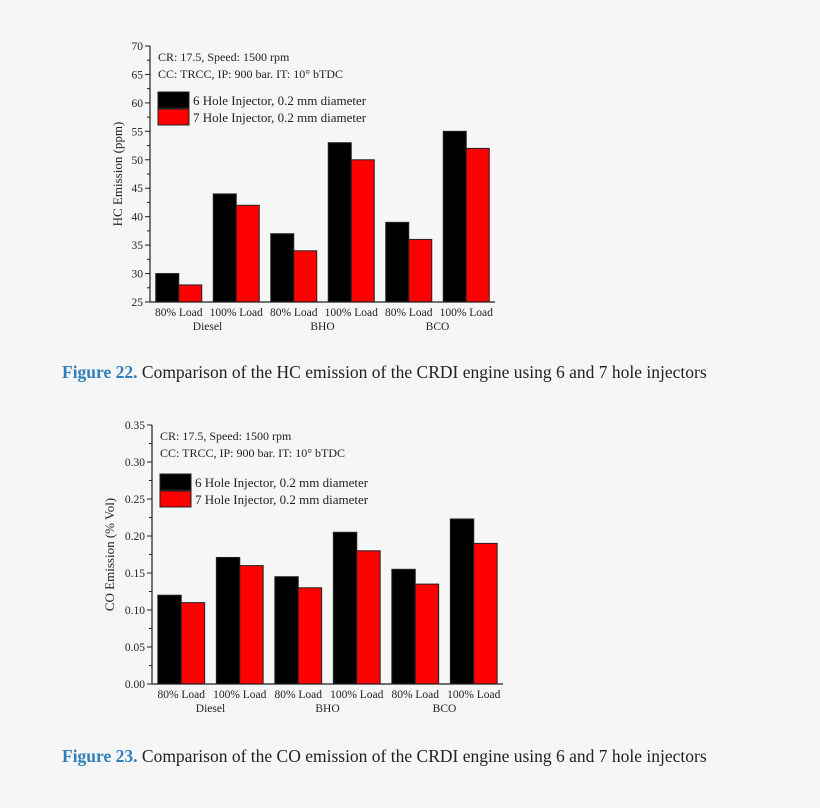  Describe the element at coordinates (135, 537) in the screenshot. I see `y-tick-label: 0.20` at that location.